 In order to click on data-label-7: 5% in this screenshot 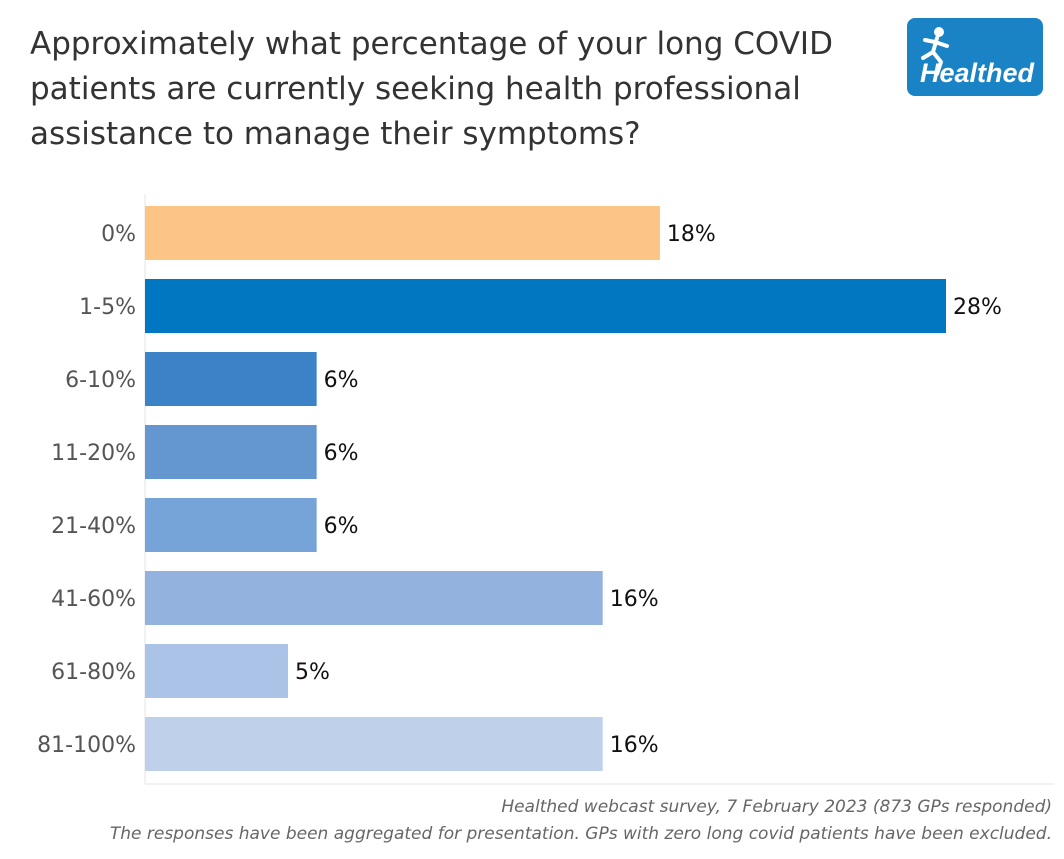, I will do `click(312, 672)`.